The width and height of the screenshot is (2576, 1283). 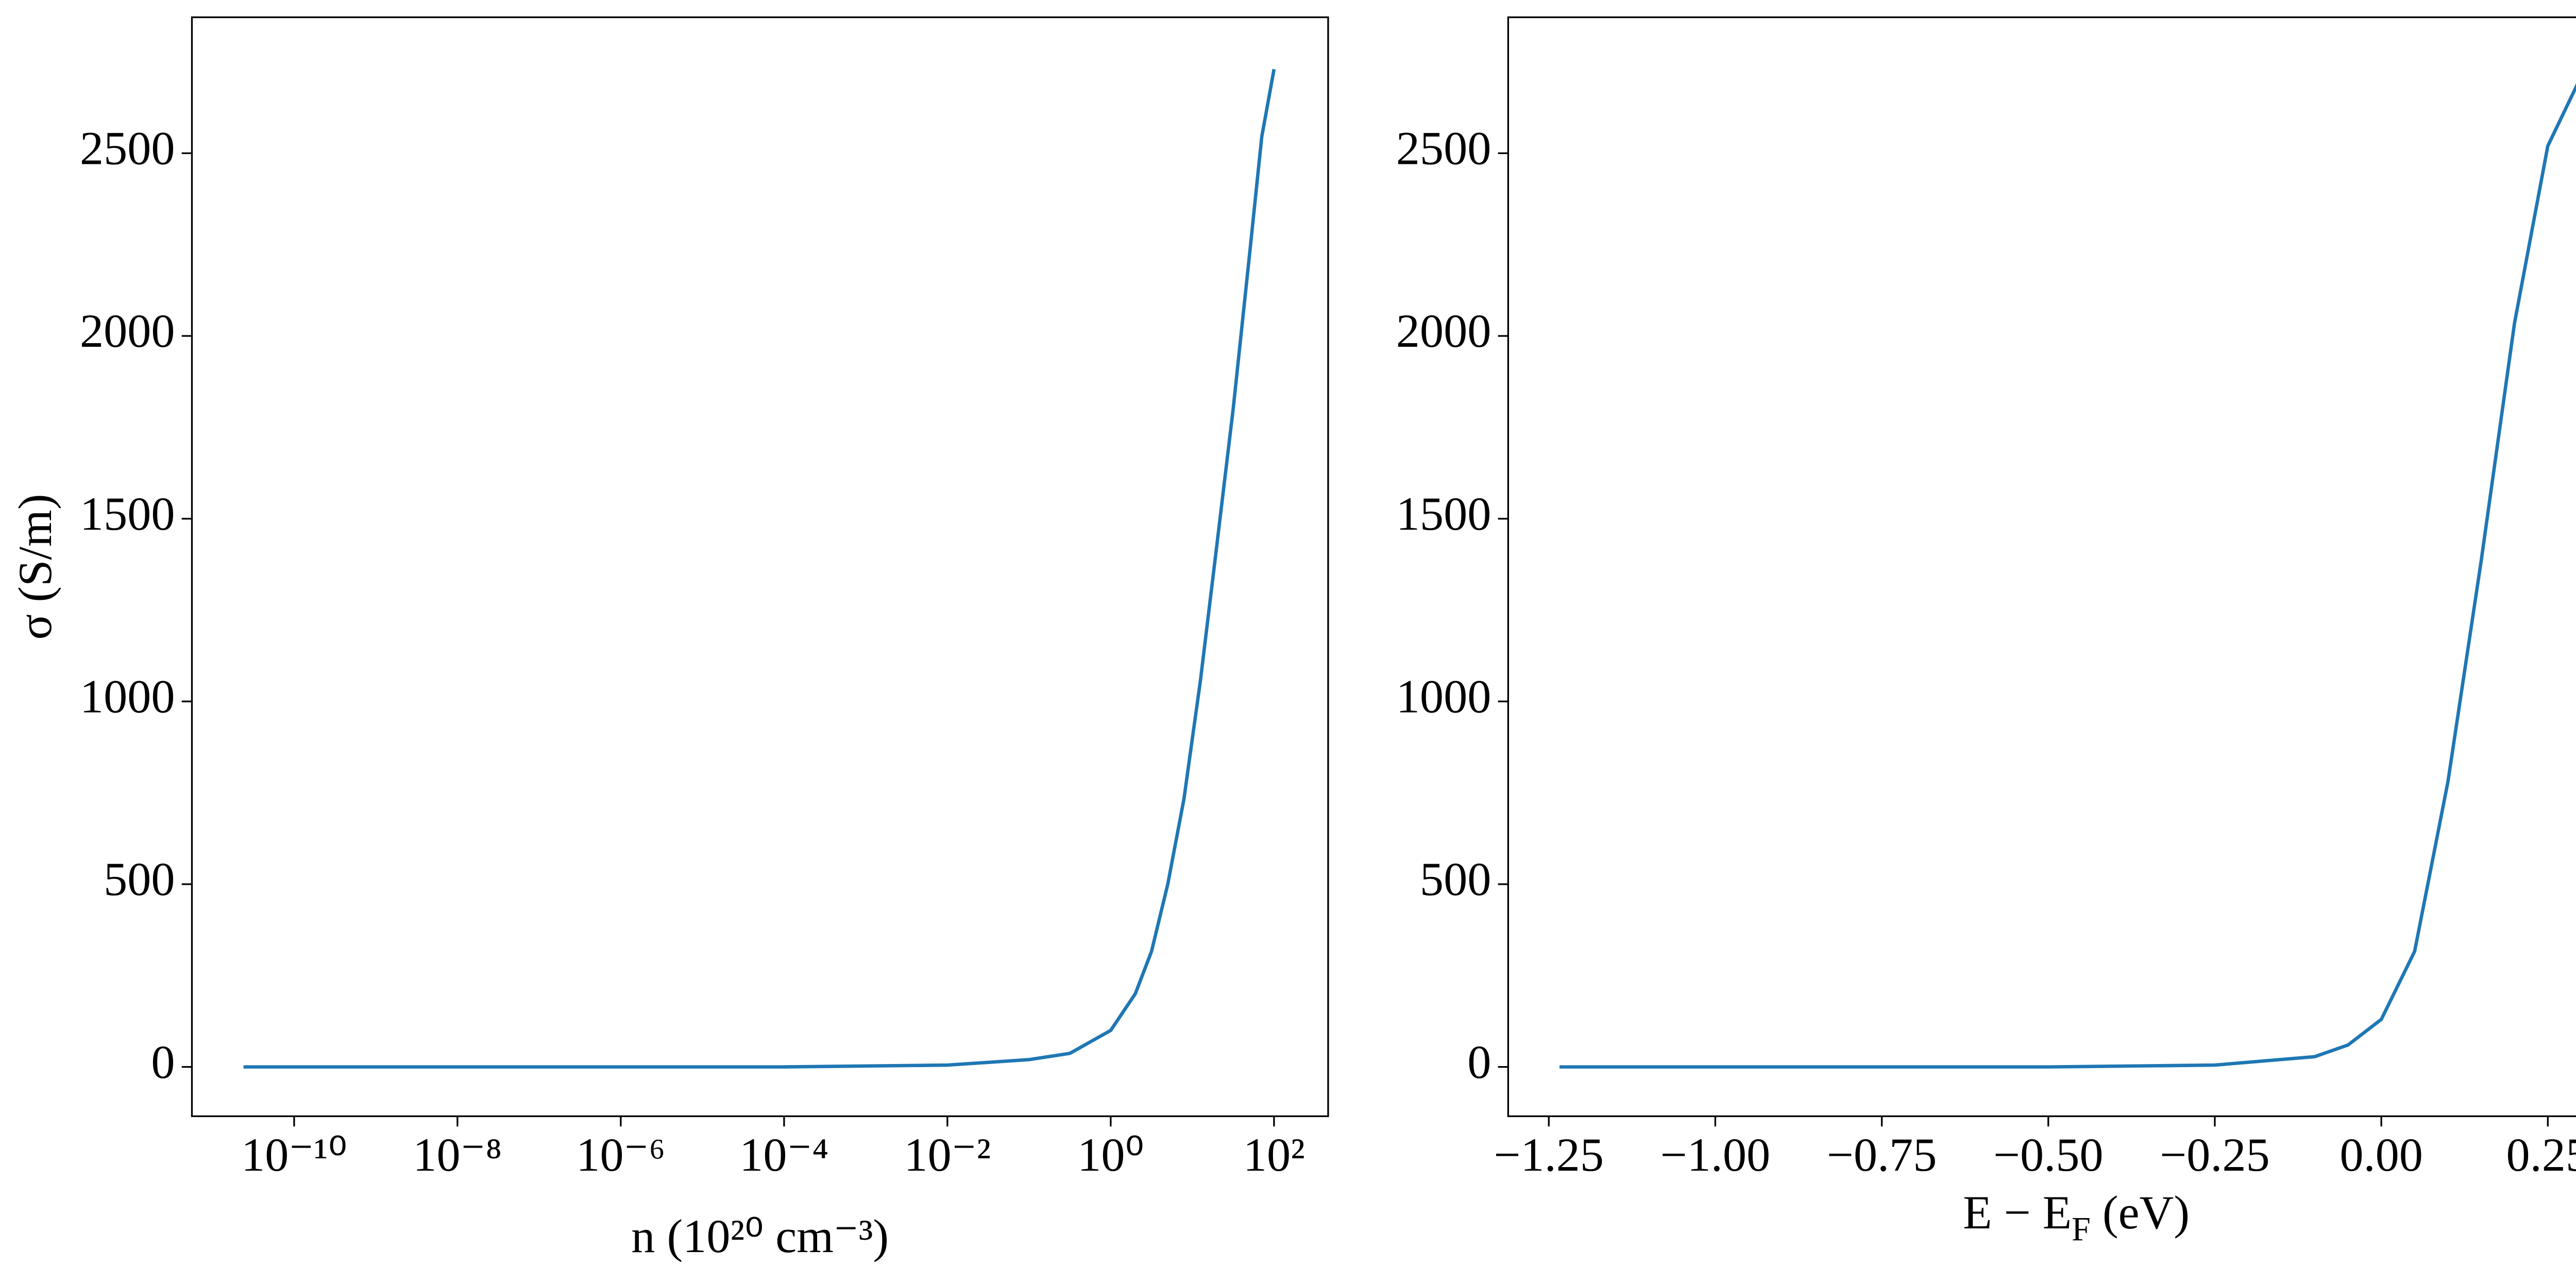 What do you see at coordinates (2140, 1212) in the screenshot?
I see `x-axis-label-part: (eV)` at bounding box center [2140, 1212].